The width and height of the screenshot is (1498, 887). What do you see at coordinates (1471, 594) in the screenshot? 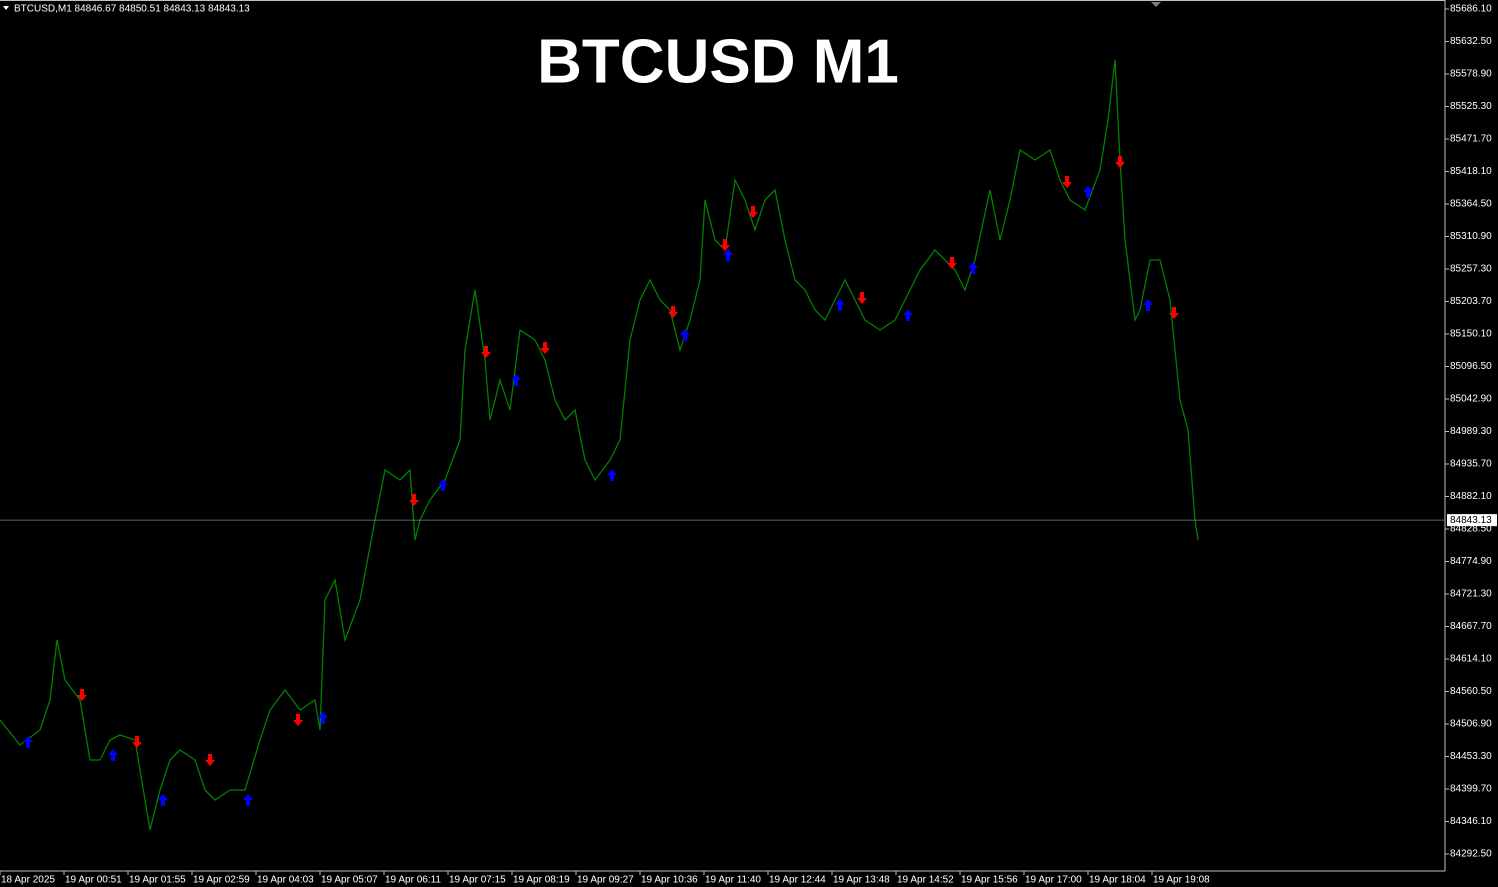
I see `y-tick-label: 84721.30` at bounding box center [1471, 594].